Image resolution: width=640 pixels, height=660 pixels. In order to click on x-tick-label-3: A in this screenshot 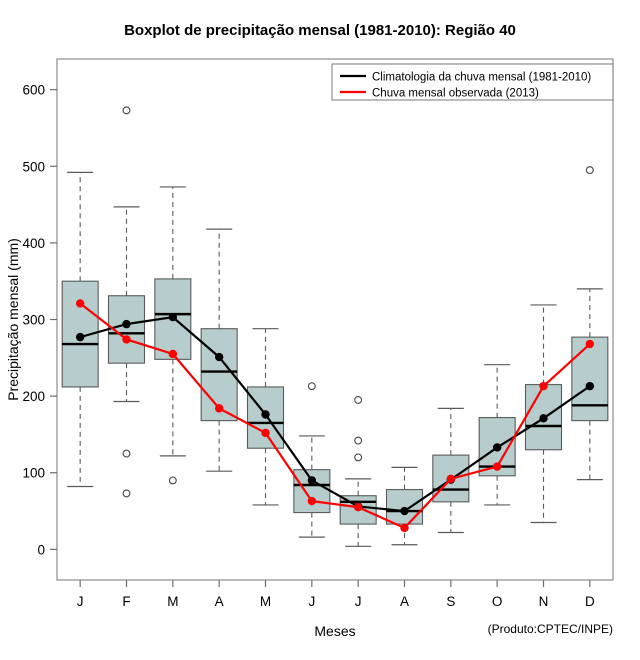, I will do `click(219, 601)`.